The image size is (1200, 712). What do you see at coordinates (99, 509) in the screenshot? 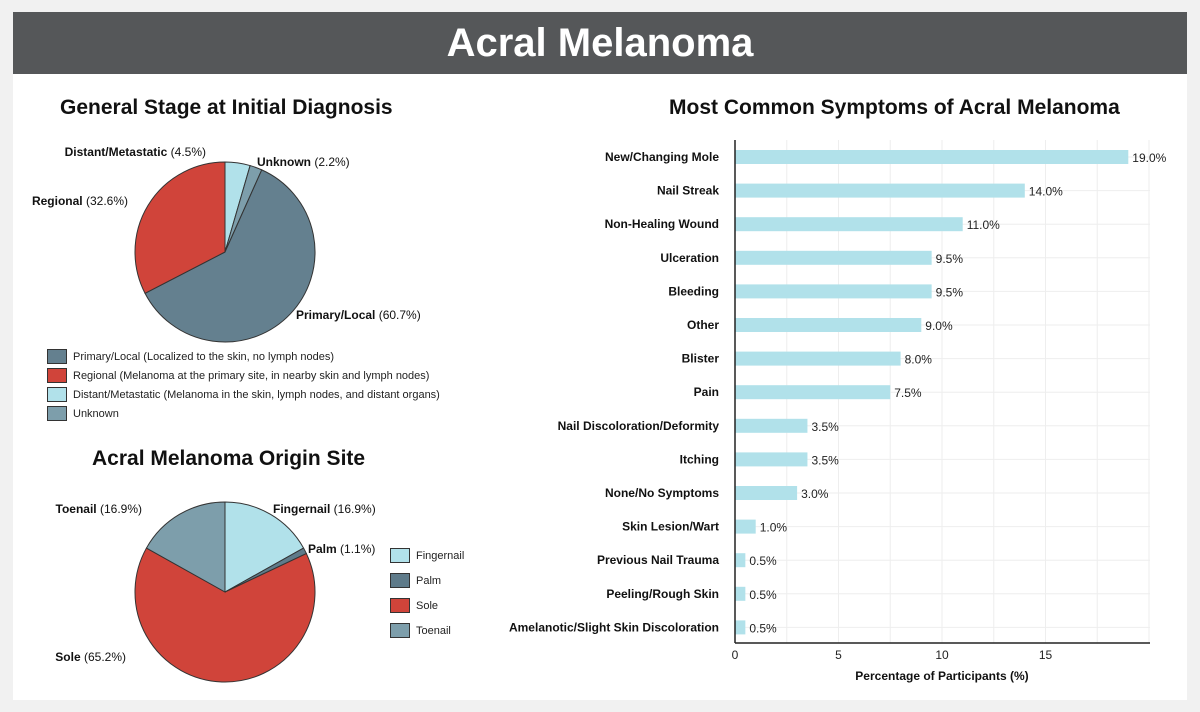
I see `slice-label: Toenail (16.9%)` at bounding box center [99, 509].